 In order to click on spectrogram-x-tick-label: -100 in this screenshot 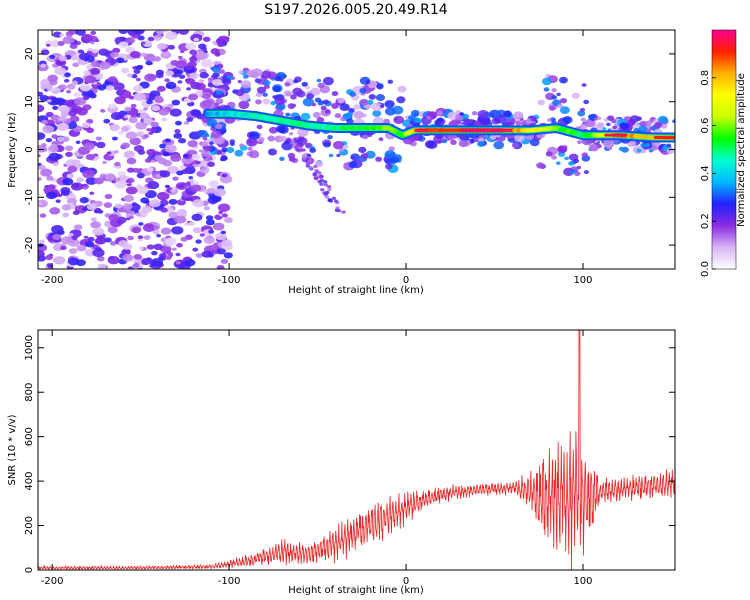, I will do `click(229, 280)`.